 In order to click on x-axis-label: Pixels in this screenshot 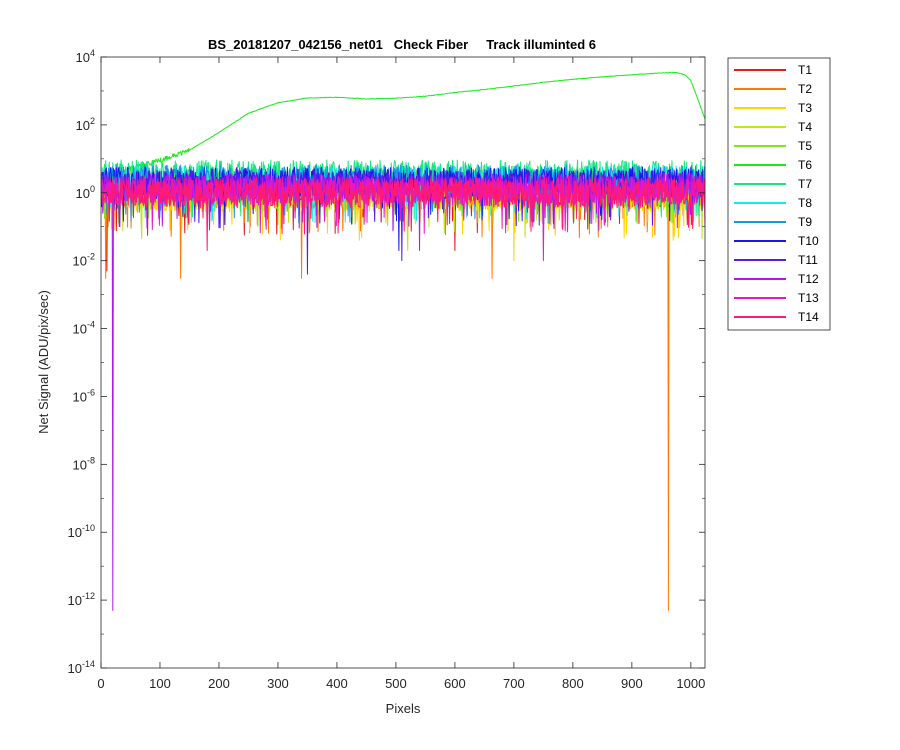, I will do `click(403, 708)`.